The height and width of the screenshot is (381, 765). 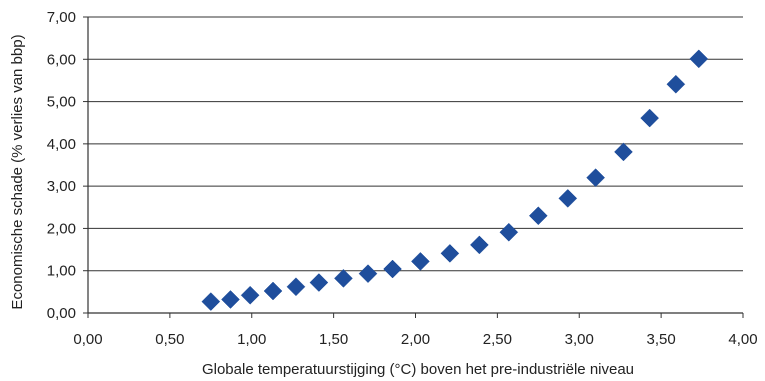 I want to click on y-tick-label: 5,00, so click(x=61, y=102).